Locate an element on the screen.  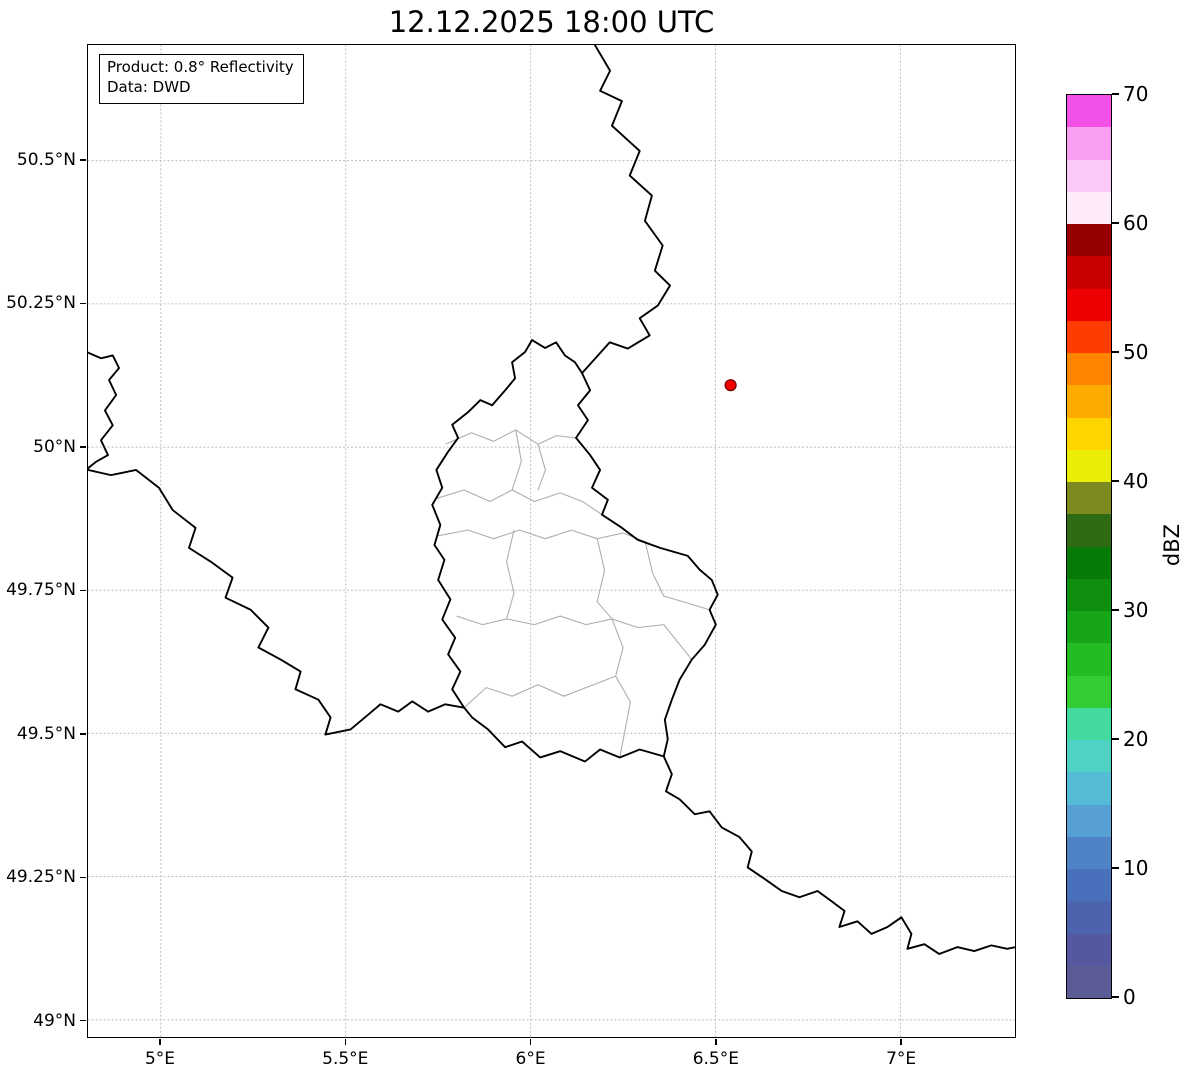
colorbar is located at coordinates (1089, 546).